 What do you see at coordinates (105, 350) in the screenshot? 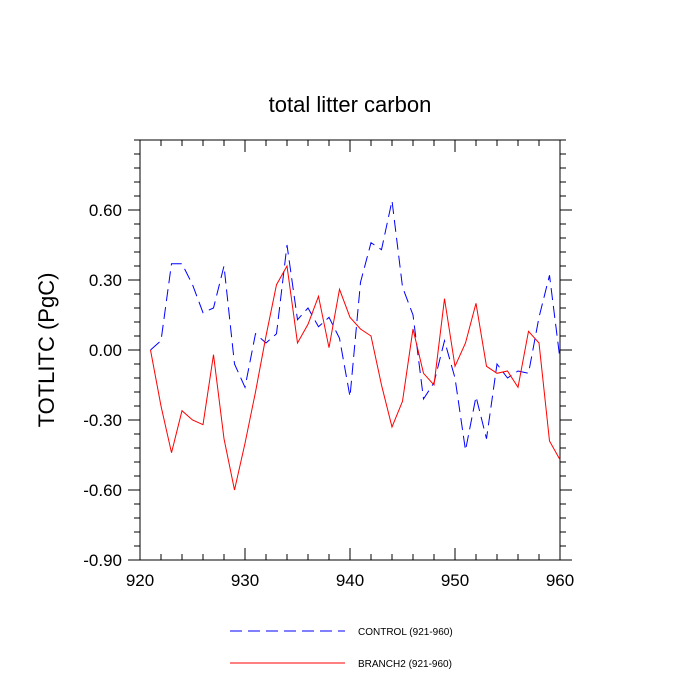
I see `y-tick-label: 0.00` at bounding box center [105, 350].